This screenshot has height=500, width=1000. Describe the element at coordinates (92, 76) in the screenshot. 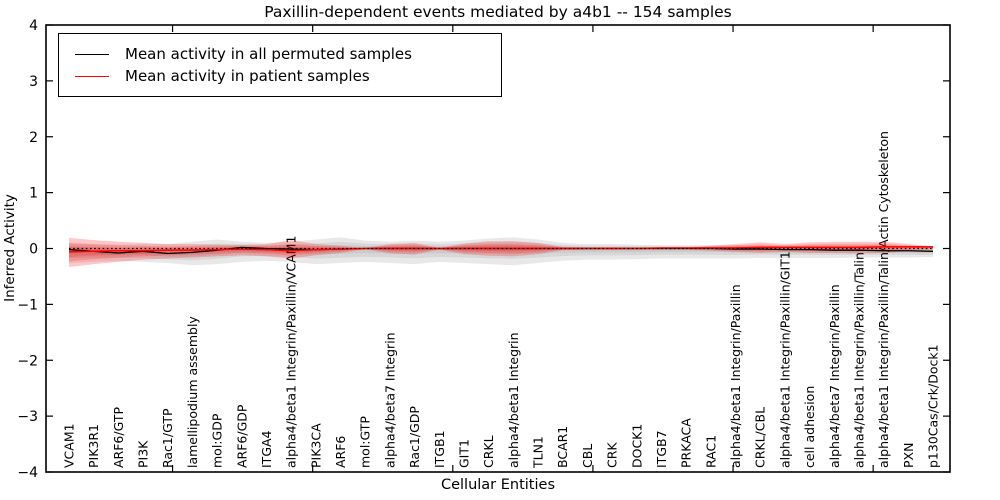

I see `patient-line-swatch-icon` at that location.